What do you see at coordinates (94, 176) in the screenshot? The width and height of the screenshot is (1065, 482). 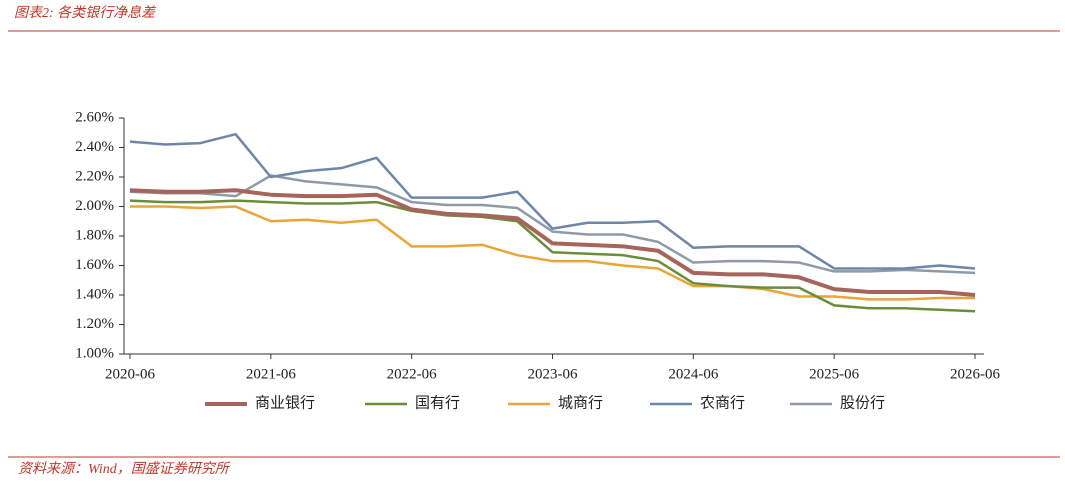 I see `y-tick-label: 2.20%` at bounding box center [94, 176].